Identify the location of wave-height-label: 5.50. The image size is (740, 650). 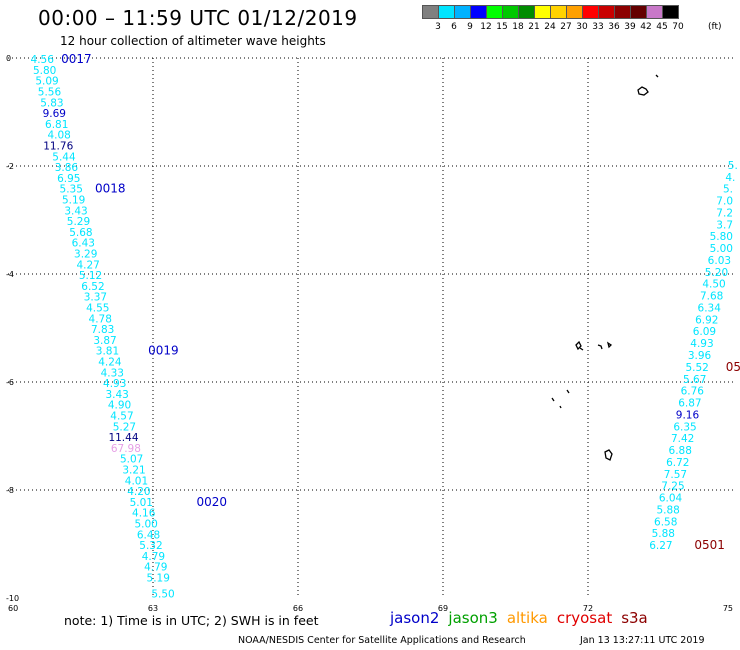
(162, 595).